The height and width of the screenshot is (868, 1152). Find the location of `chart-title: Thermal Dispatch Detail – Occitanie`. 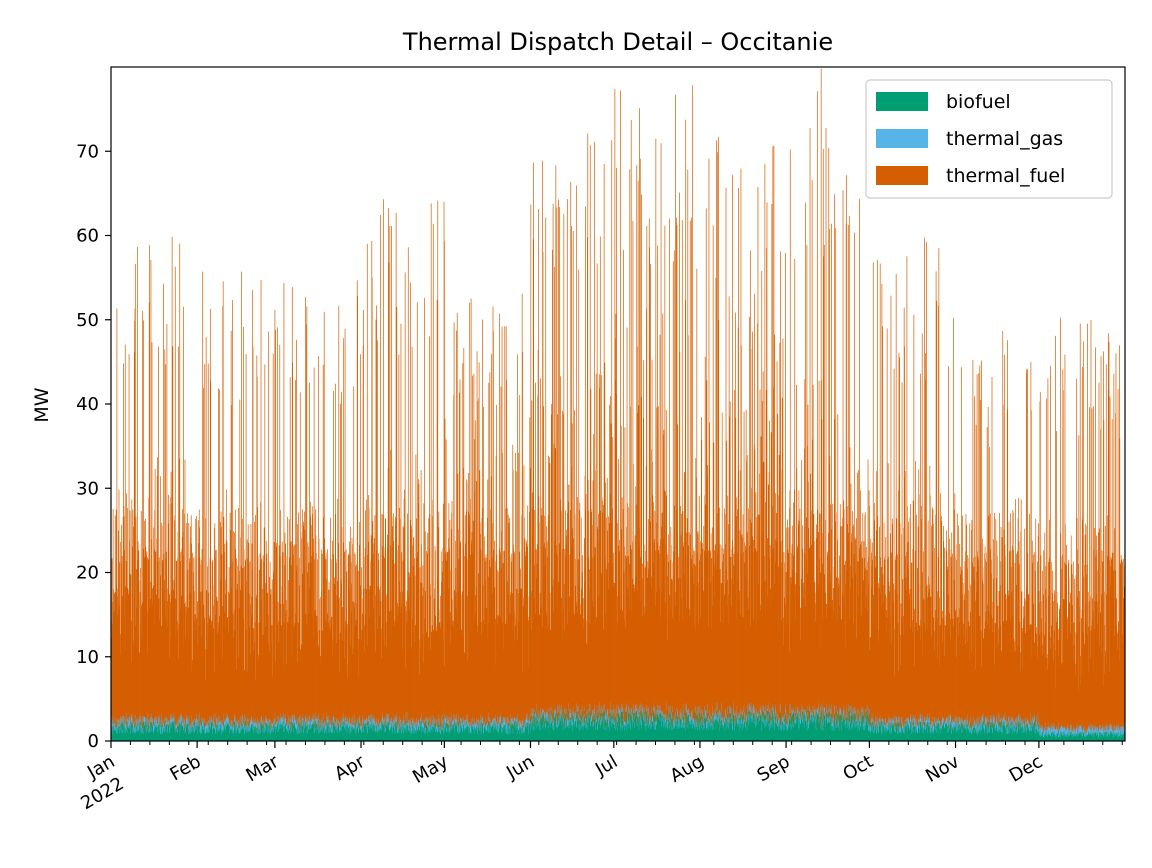

chart-title: Thermal Dispatch Detail – Occitanie is located at coordinates (617, 42).